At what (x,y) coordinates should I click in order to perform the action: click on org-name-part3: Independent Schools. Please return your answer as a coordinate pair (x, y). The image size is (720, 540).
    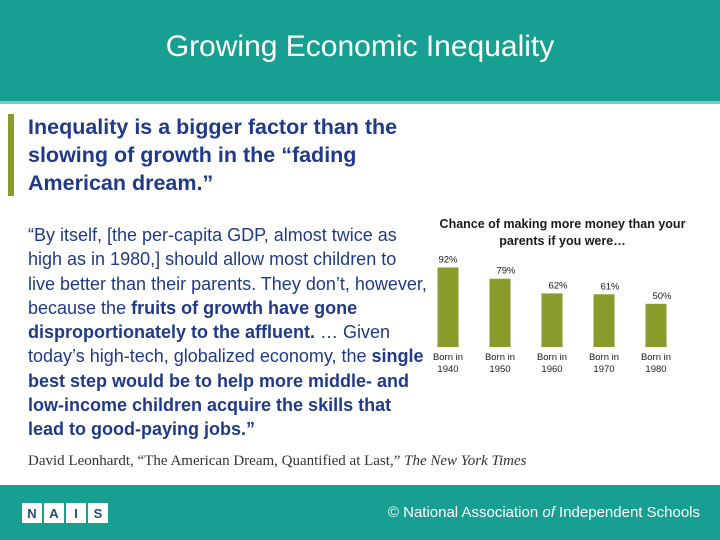
    Looking at the image, I should click on (627, 512).